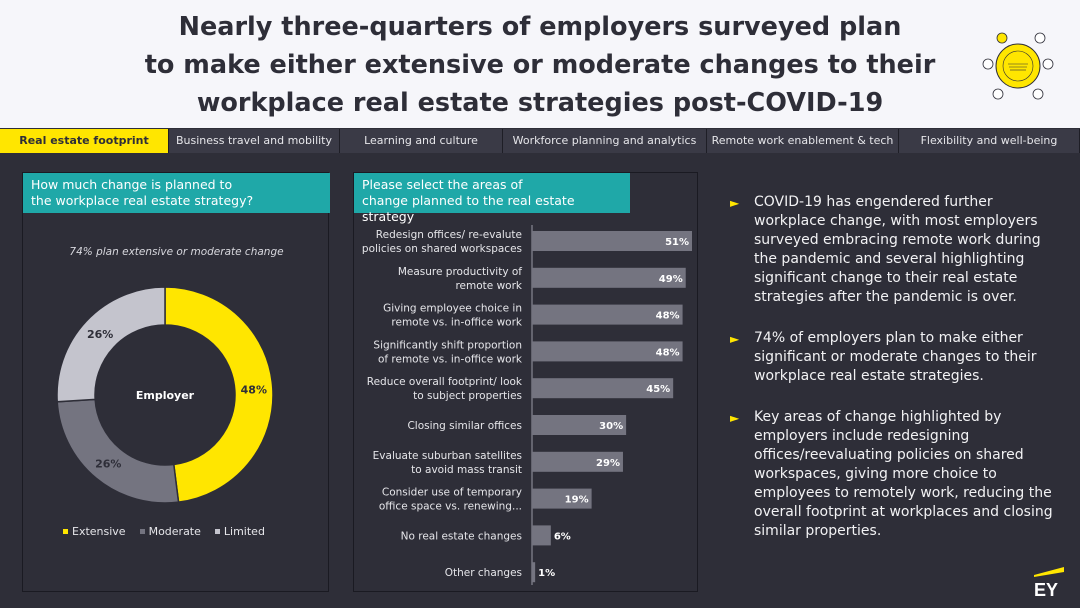  I want to click on bar-category-label: Evaluate suburban satellites, so click(447, 456).